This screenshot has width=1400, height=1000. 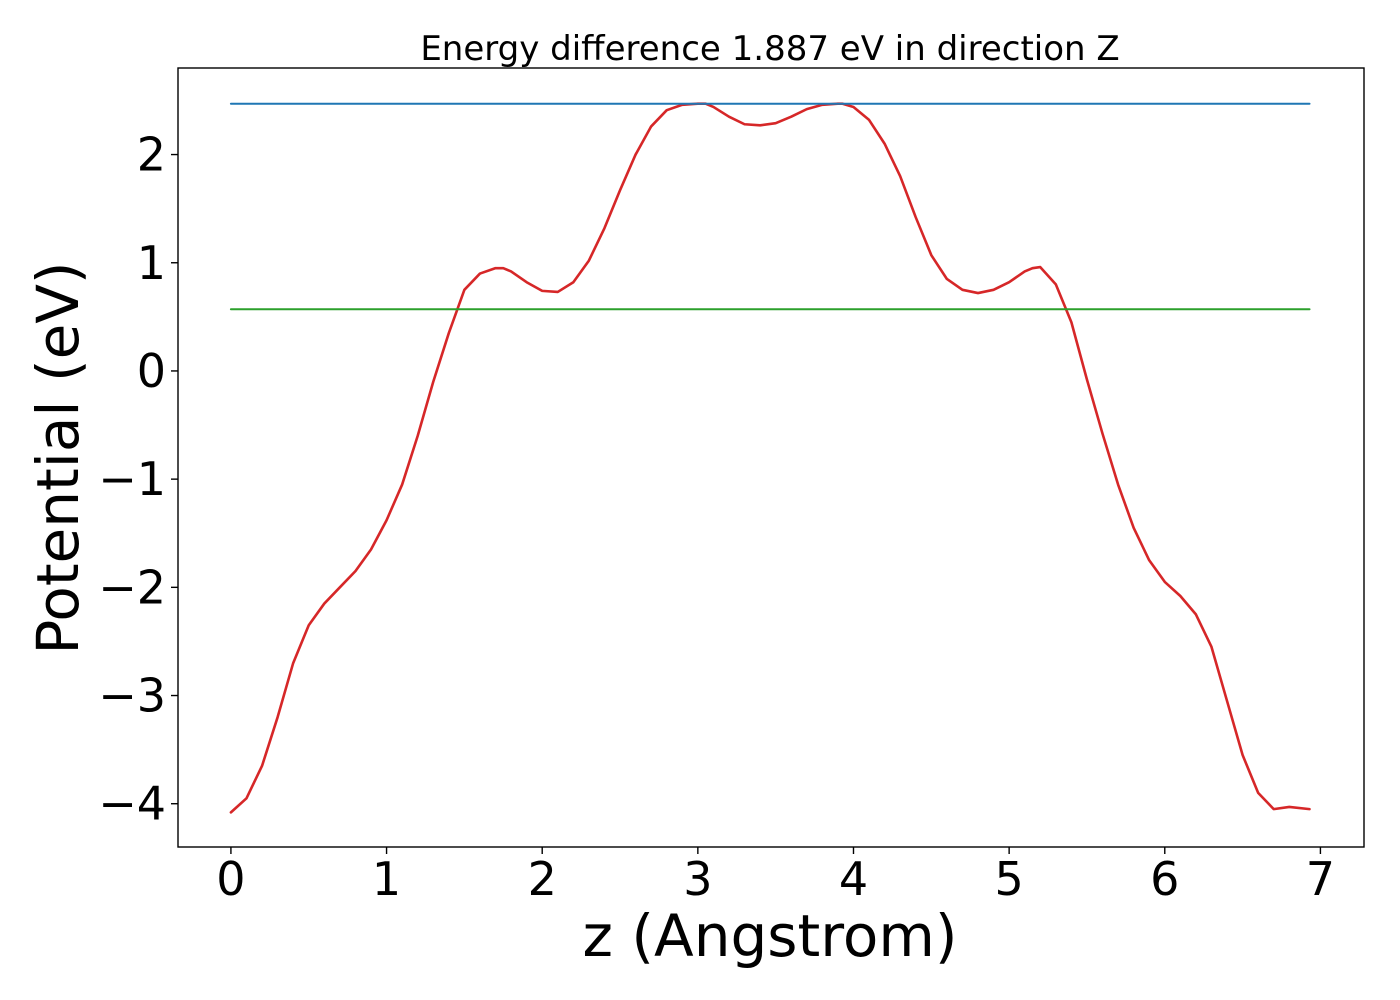 What do you see at coordinates (58, 457) in the screenshot?
I see `y-axis-title: Potential (eV)` at bounding box center [58, 457].